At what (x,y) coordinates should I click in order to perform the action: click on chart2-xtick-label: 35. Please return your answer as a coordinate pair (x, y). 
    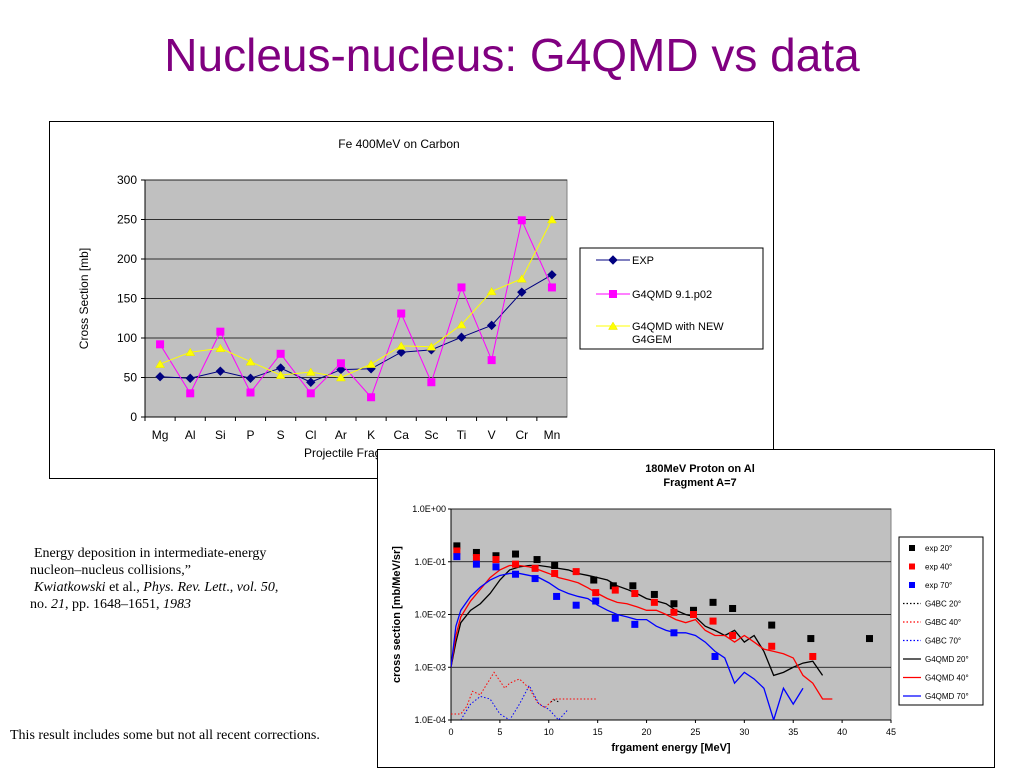
    Looking at the image, I should click on (793, 732).